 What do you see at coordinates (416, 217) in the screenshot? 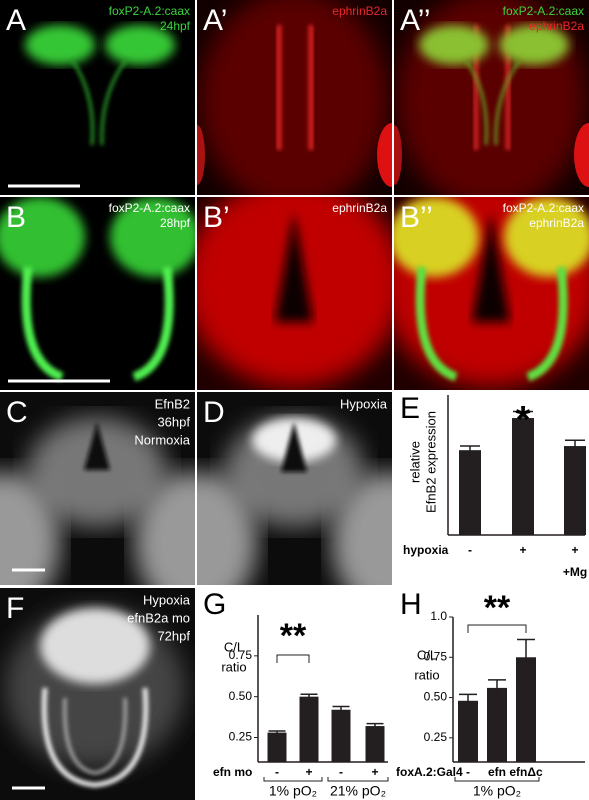
I see `panel-letter: B’’` at bounding box center [416, 217].